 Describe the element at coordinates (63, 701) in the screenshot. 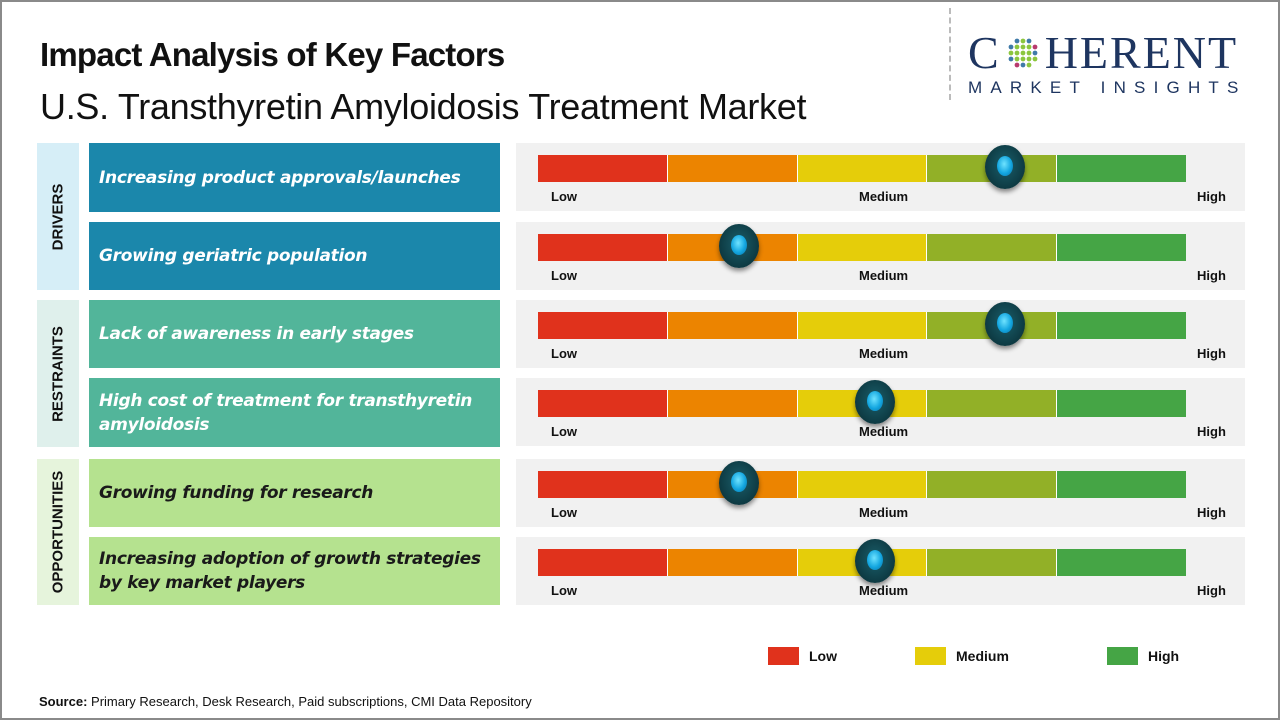

I see `source-label: Source:` at that location.